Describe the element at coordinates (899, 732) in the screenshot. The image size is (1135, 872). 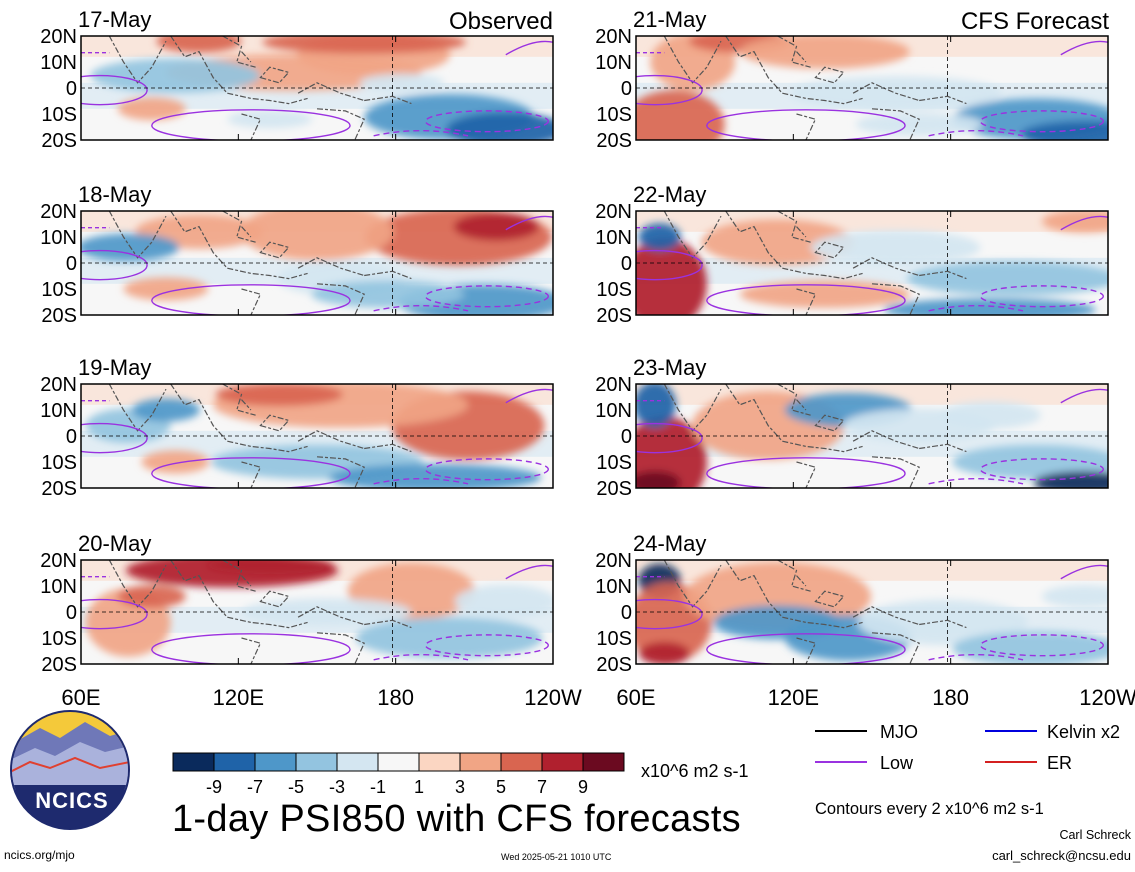
I see `legend-label: MJO` at that location.